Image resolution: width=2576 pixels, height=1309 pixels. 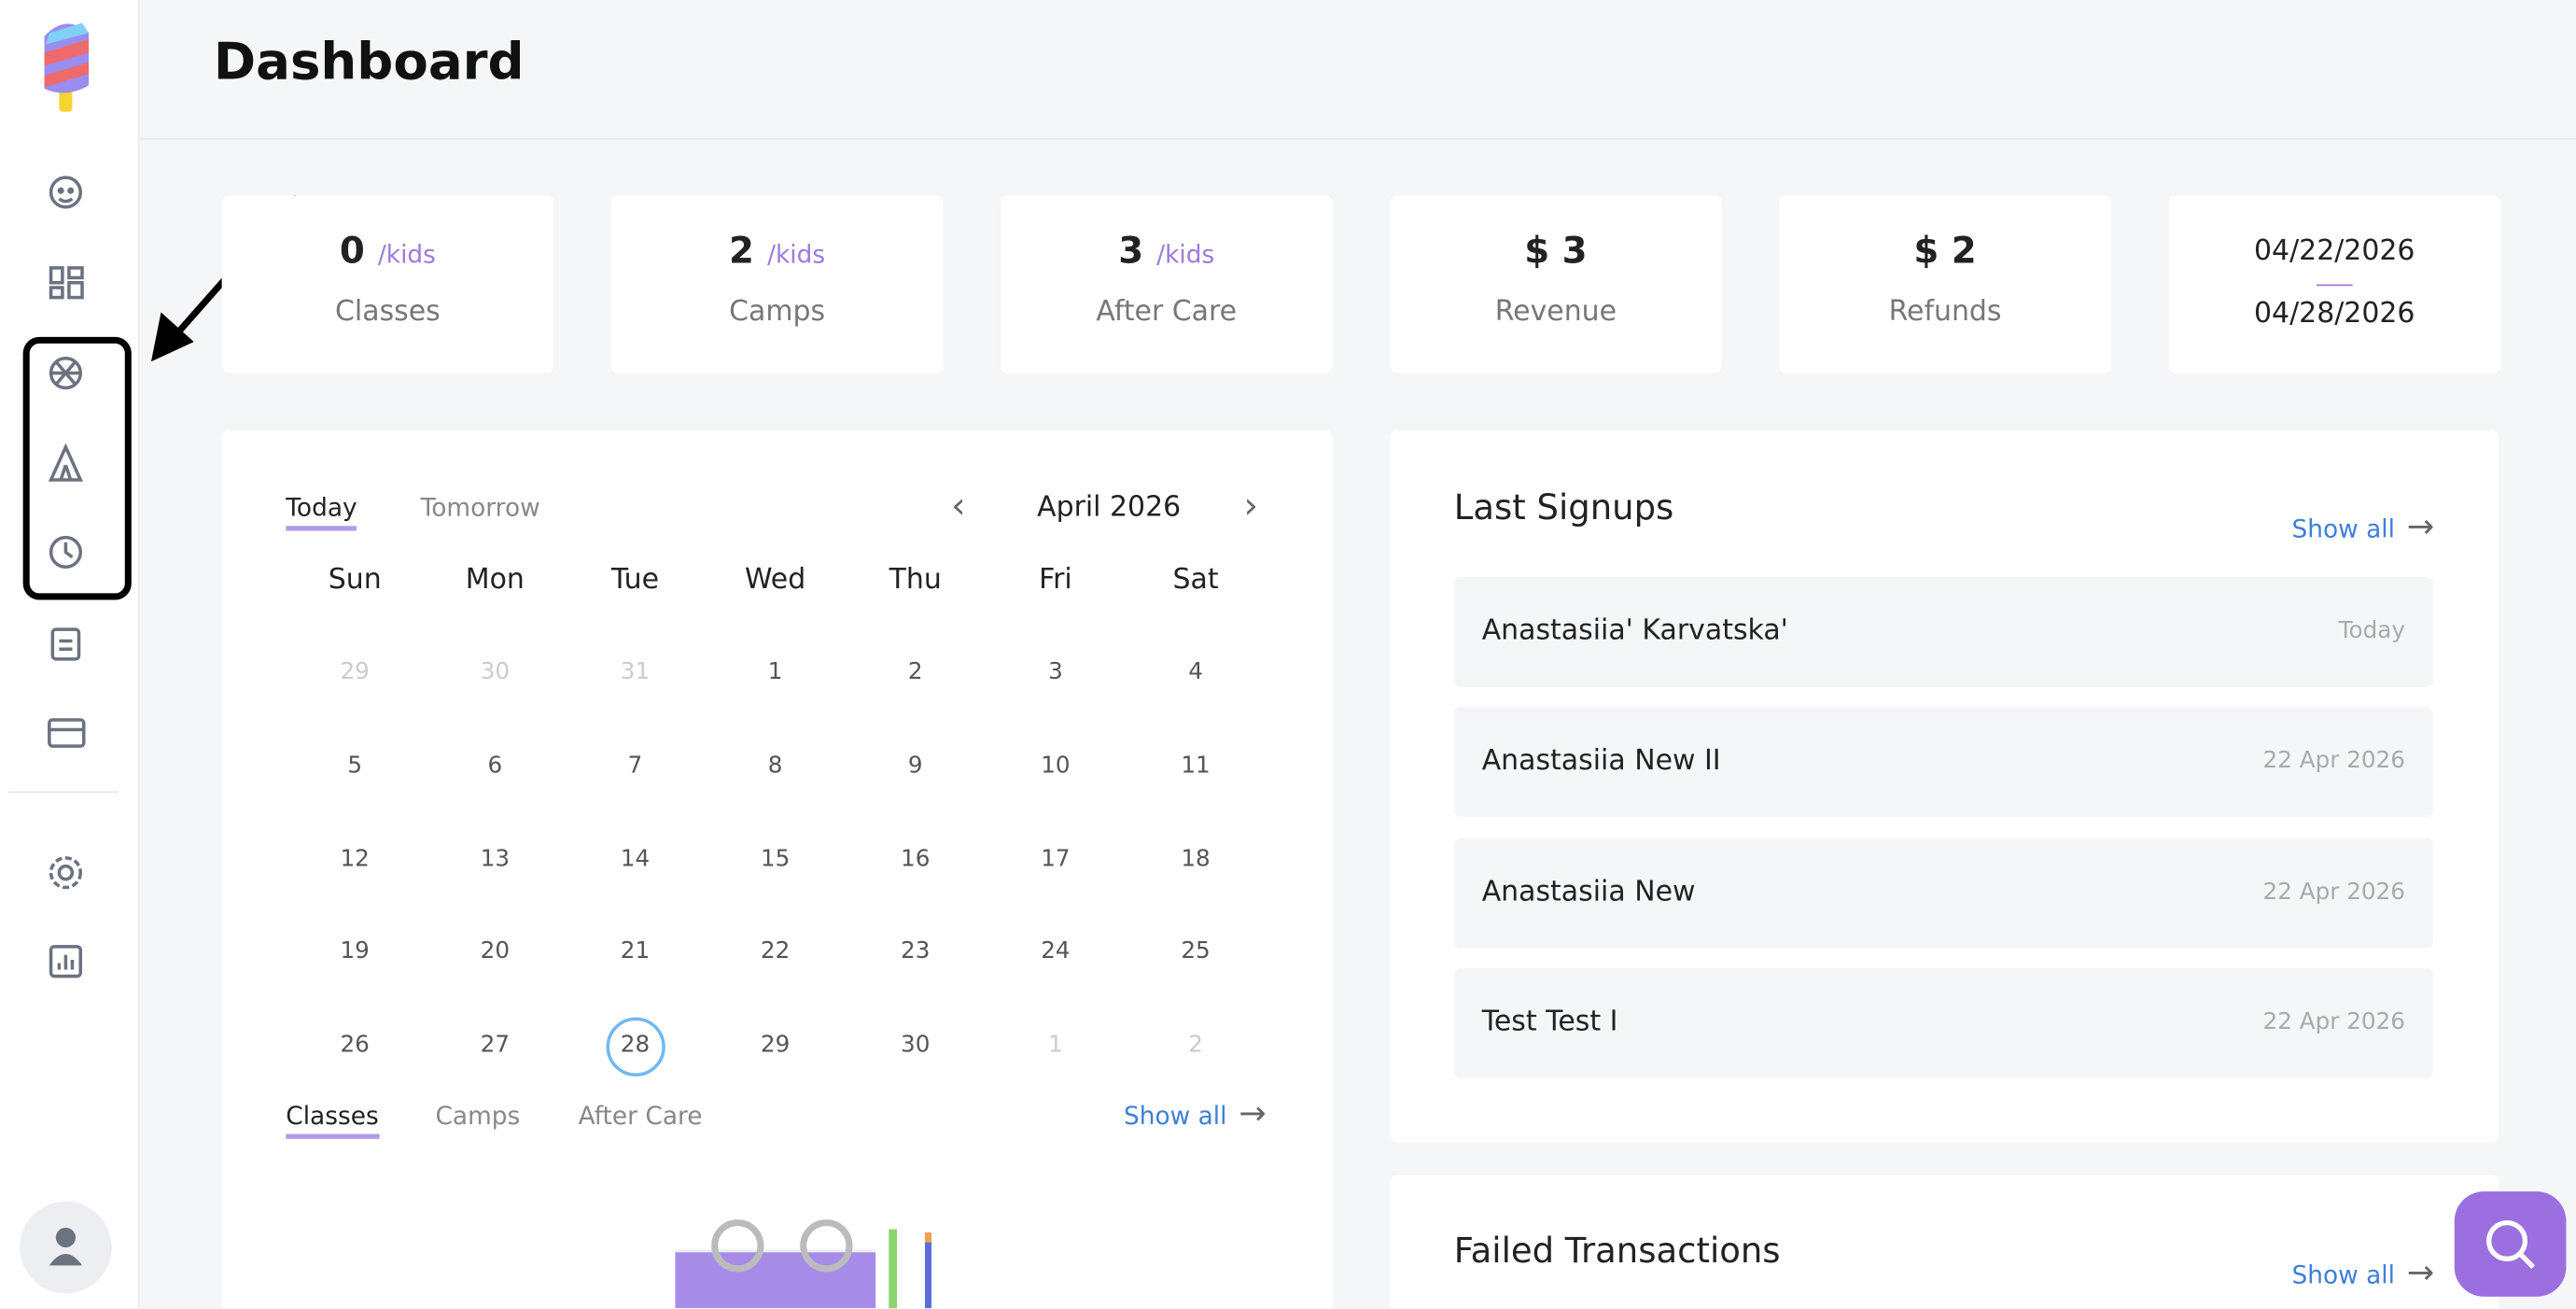 What do you see at coordinates (1196, 859) in the screenshot?
I see `calendar-day: 18` at bounding box center [1196, 859].